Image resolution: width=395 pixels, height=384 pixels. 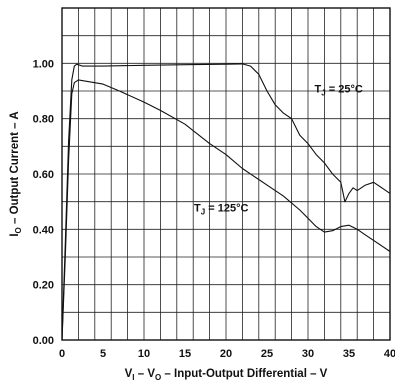 What do you see at coordinates (43, 230) in the screenshot?
I see `y-tick-label: 0.40` at bounding box center [43, 230].